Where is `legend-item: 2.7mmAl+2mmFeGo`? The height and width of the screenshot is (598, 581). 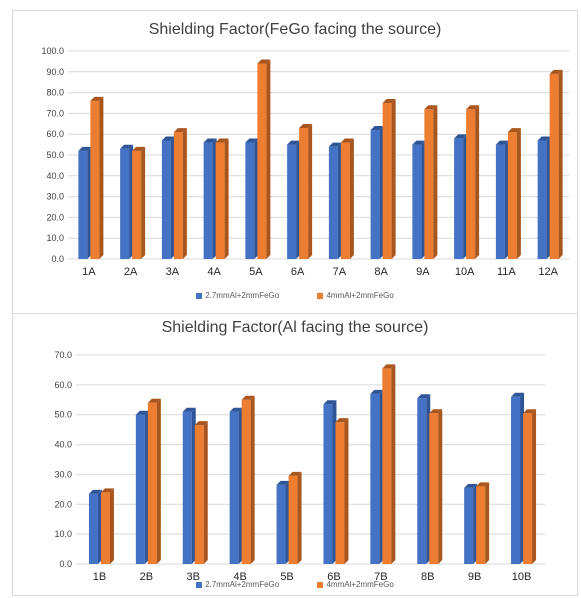
legend-item: 2.7mmAl+2mmFeGo is located at coordinates (237, 295).